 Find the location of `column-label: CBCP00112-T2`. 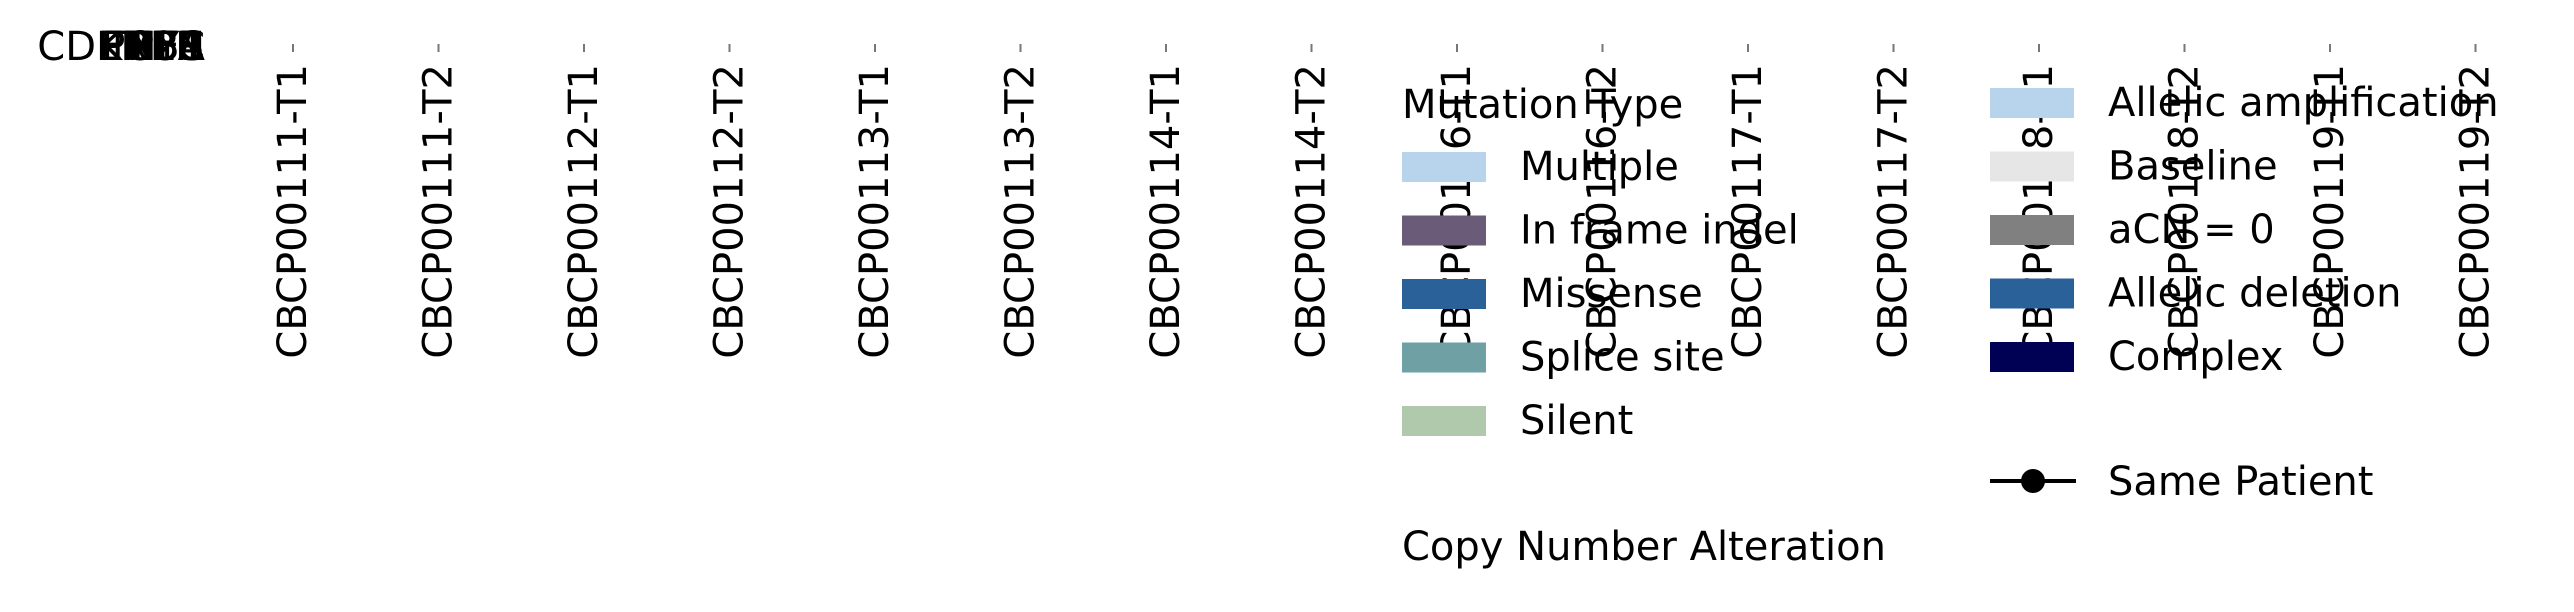

column-label: CBCP00112-T2 is located at coordinates (730, 211).